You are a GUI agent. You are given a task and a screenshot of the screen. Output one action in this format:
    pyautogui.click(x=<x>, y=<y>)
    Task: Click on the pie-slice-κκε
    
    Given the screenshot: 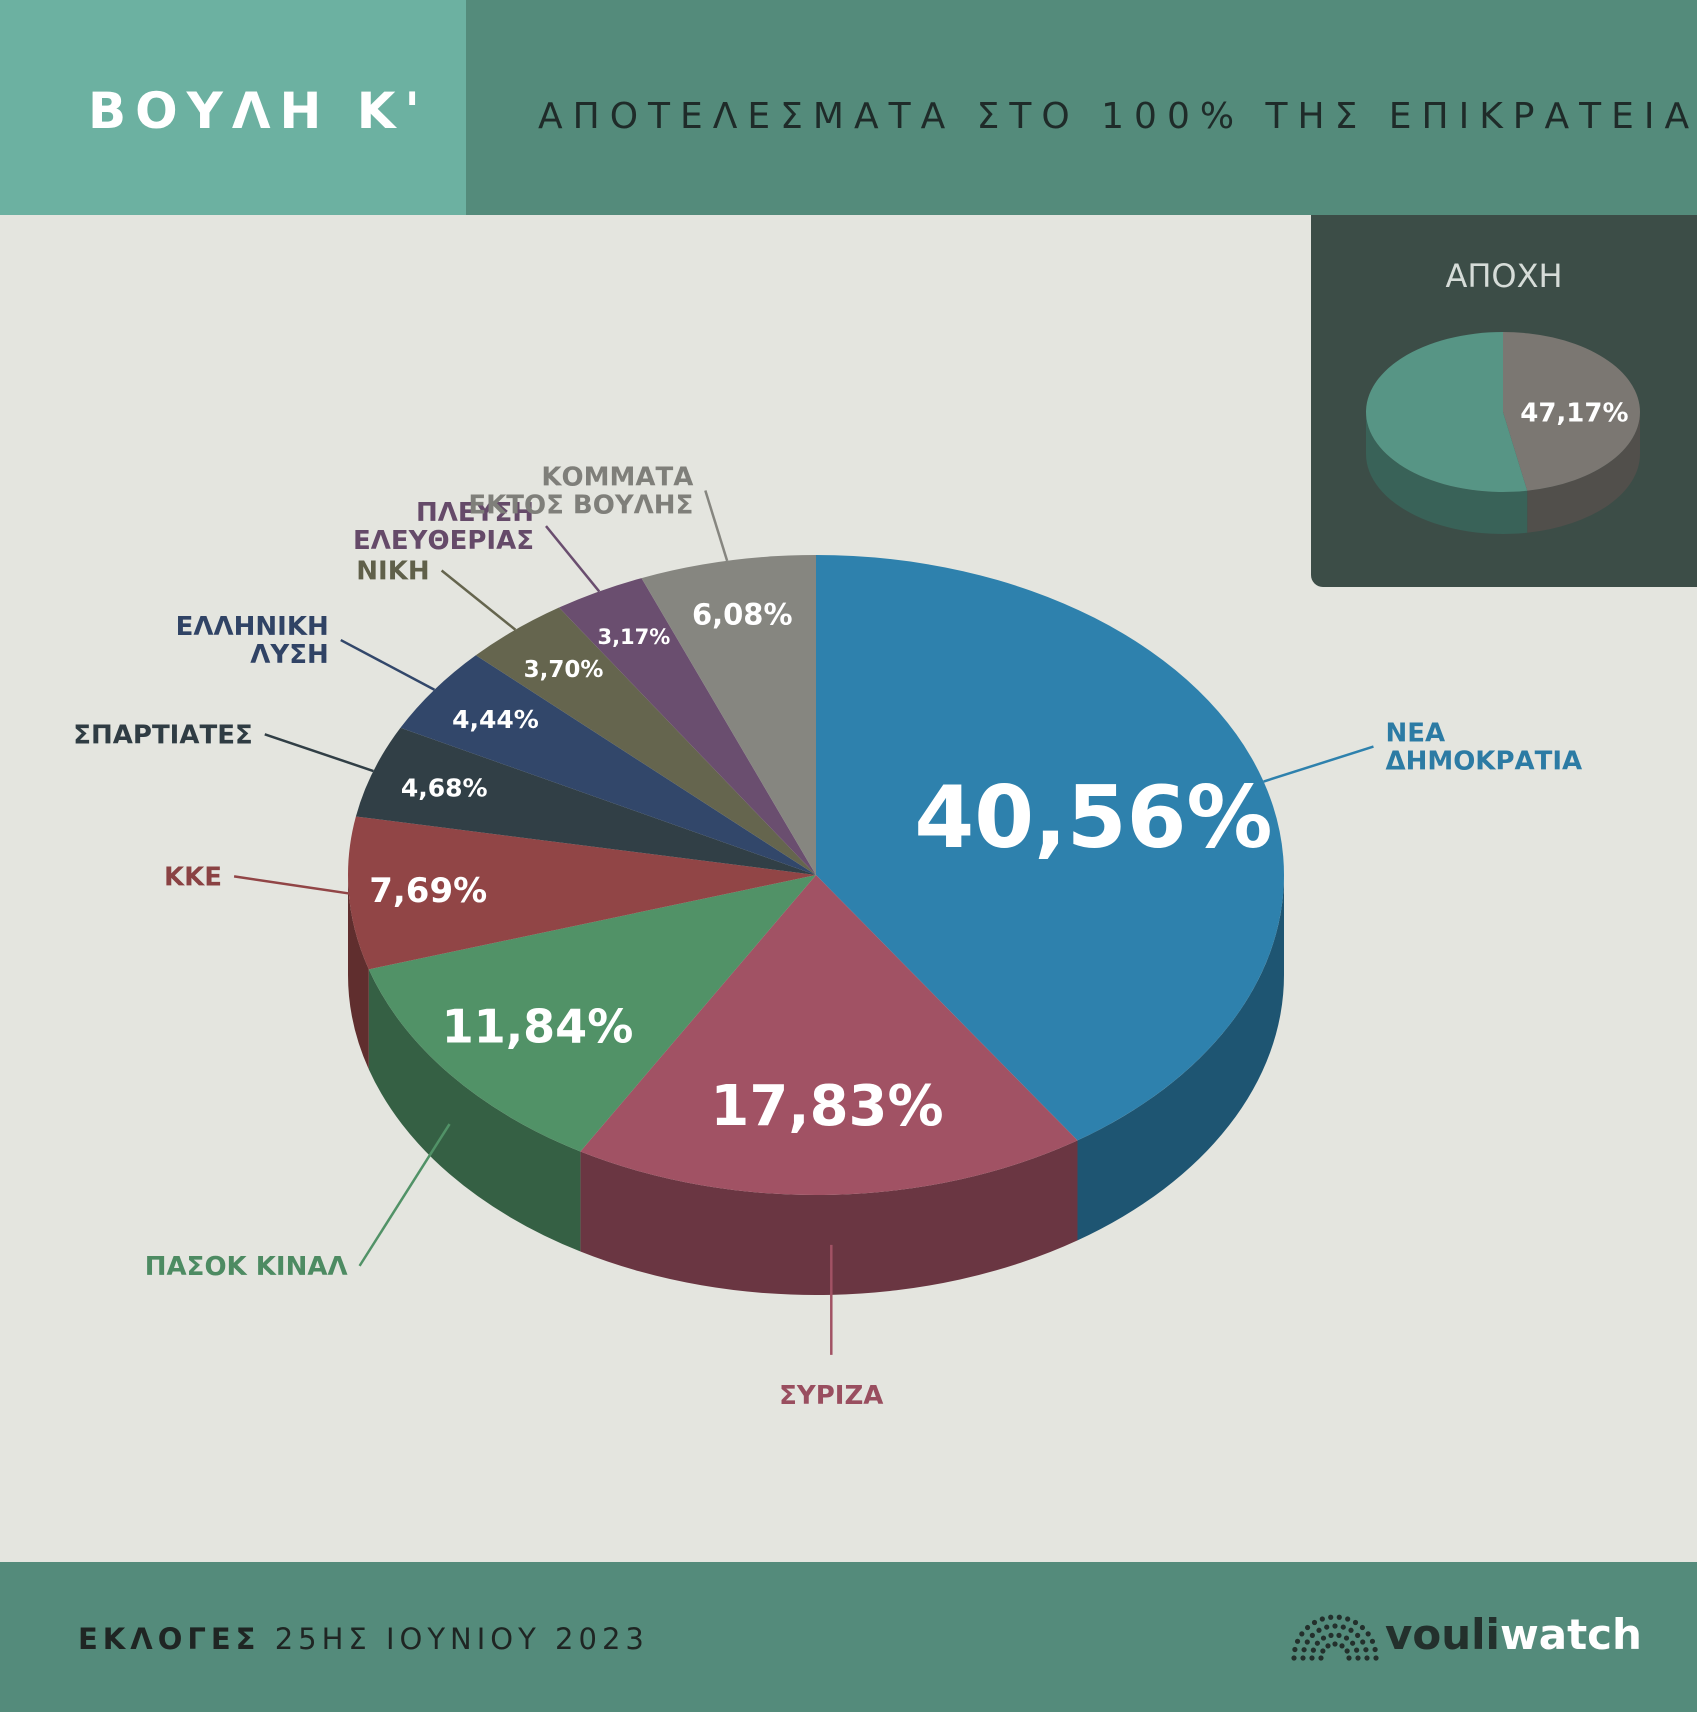 What is the action you would take?
    pyautogui.click(x=582, y=893)
    